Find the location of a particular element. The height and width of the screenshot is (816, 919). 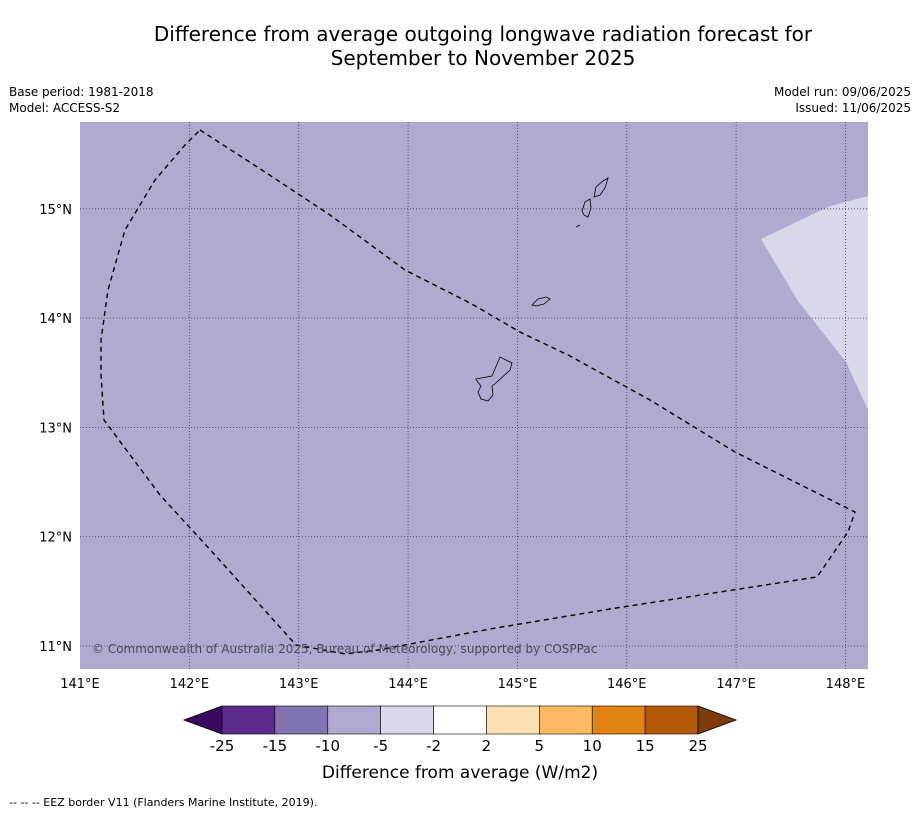

colorbar-swatches is located at coordinates (460, 720).